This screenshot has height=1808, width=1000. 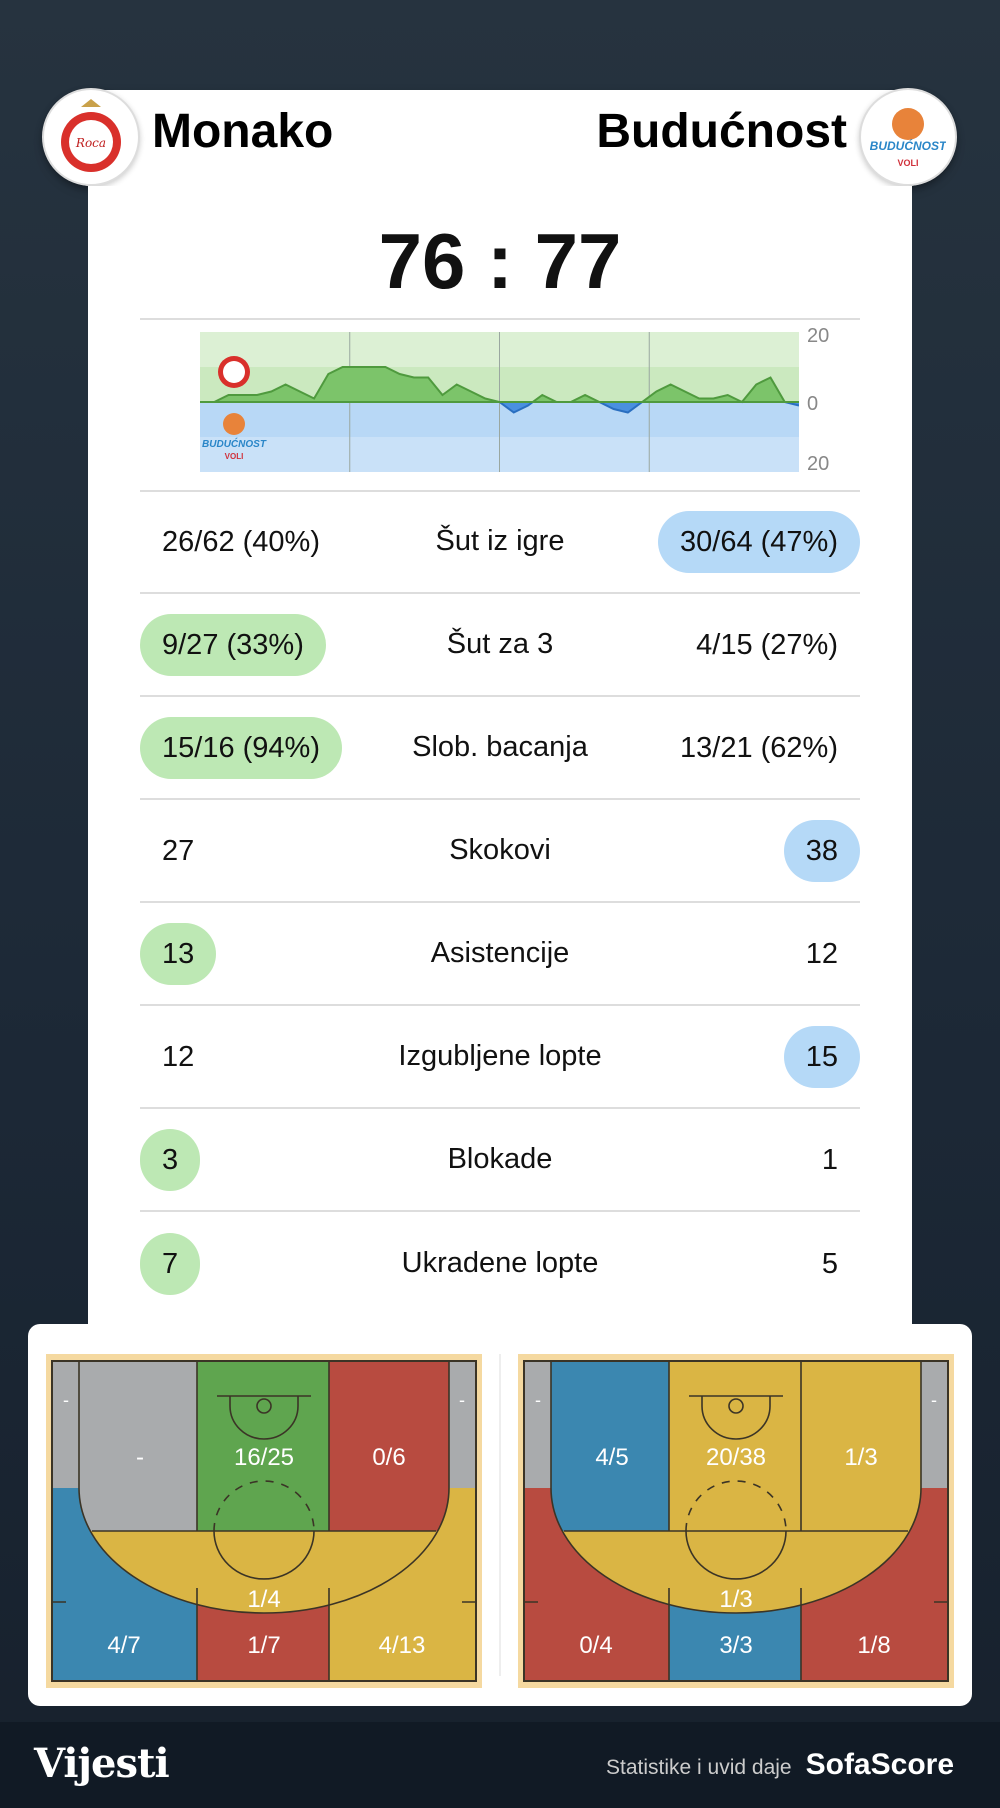 What do you see at coordinates (178, 1056) in the screenshot?
I see `home-stat-value: 12` at bounding box center [178, 1056].